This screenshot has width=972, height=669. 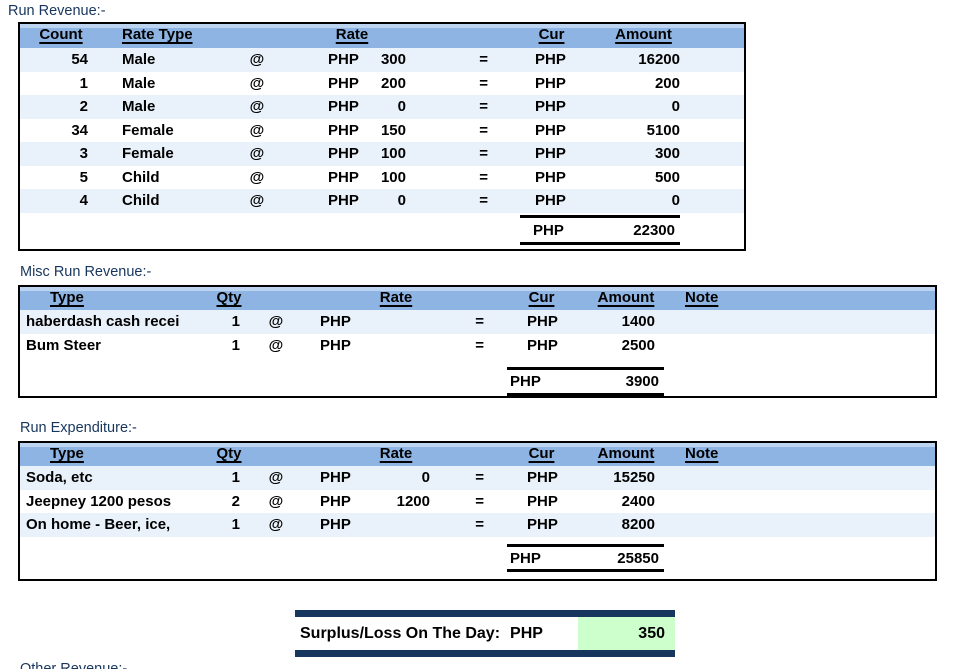 What do you see at coordinates (626, 633) in the screenshot?
I see `surplus-amount-cell: 350` at bounding box center [626, 633].